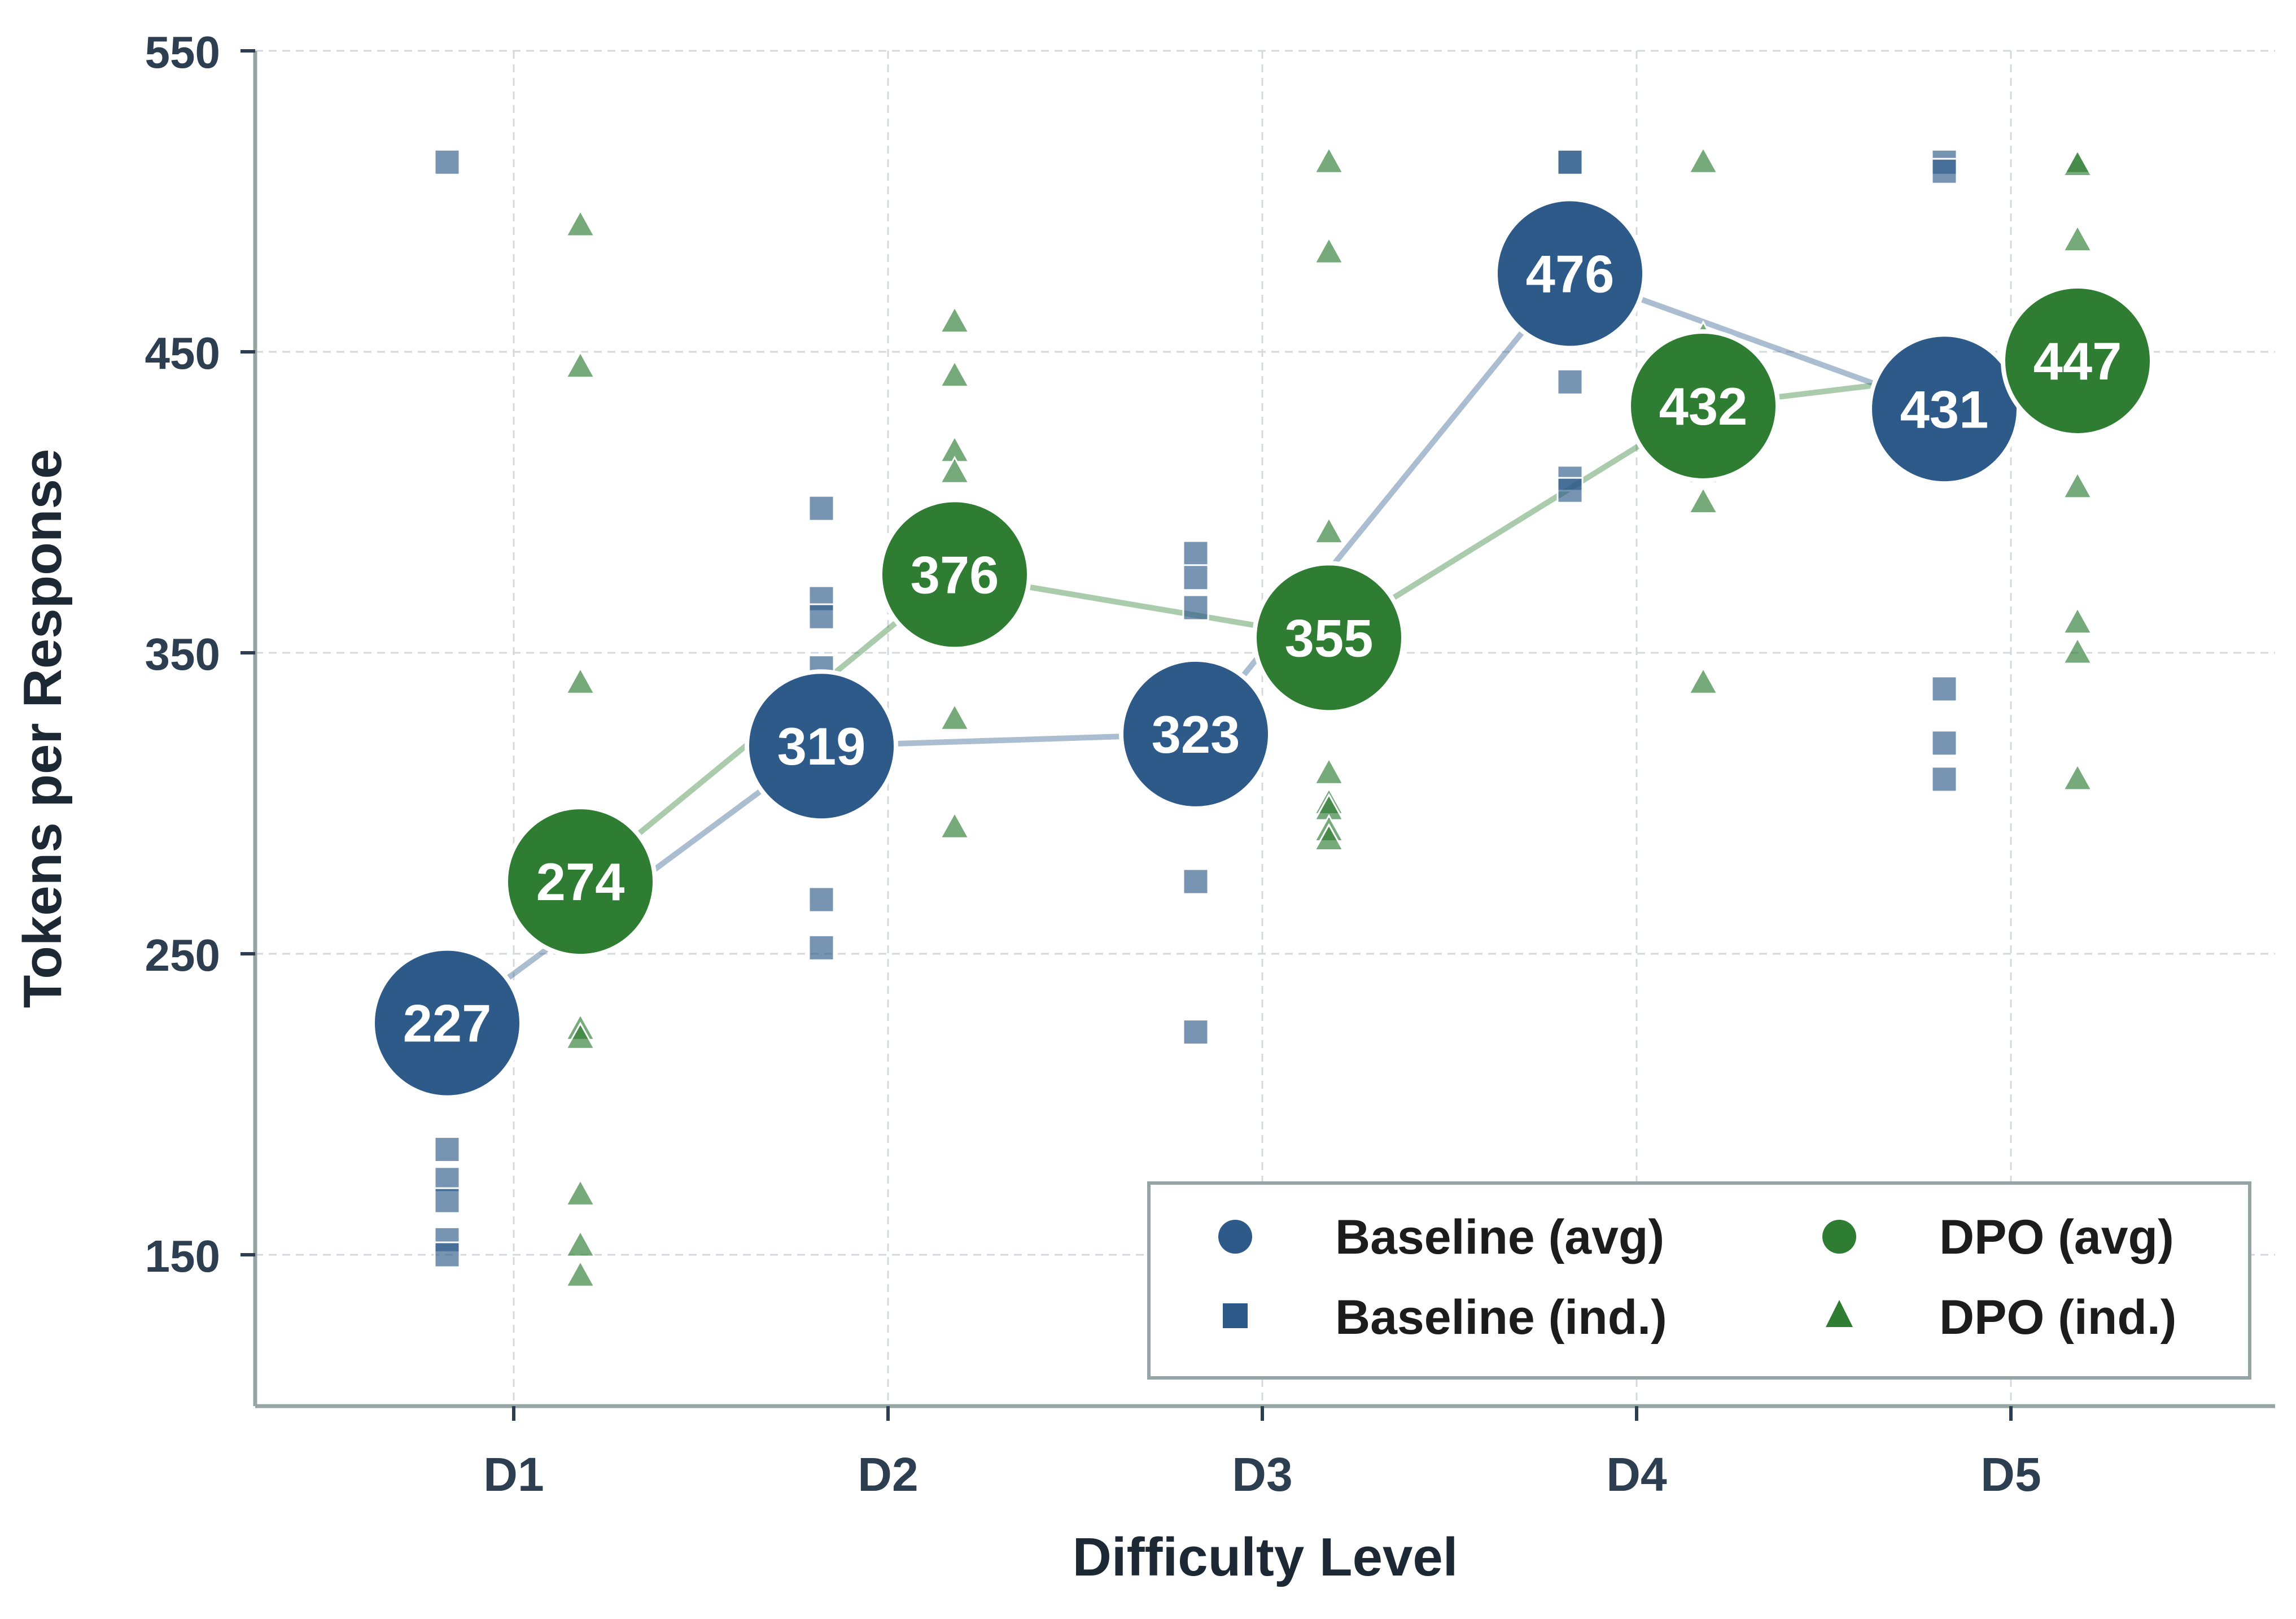 The image size is (2296, 1619). I want to click on x-tick-label: D1, so click(513, 1474).